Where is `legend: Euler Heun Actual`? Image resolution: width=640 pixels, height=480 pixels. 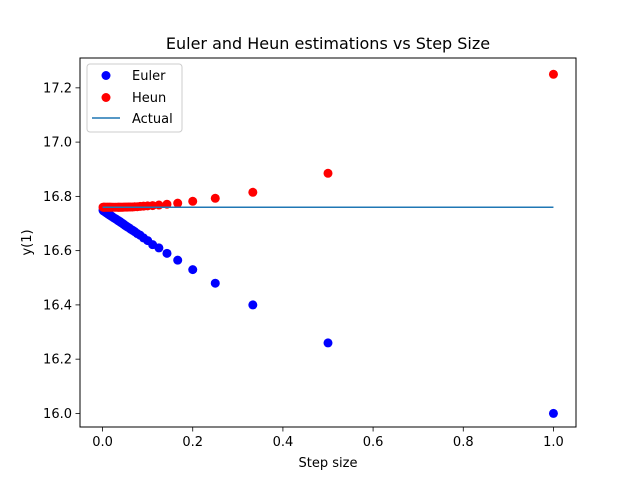 legend: Euler Heun Actual is located at coordinates (134, 98).